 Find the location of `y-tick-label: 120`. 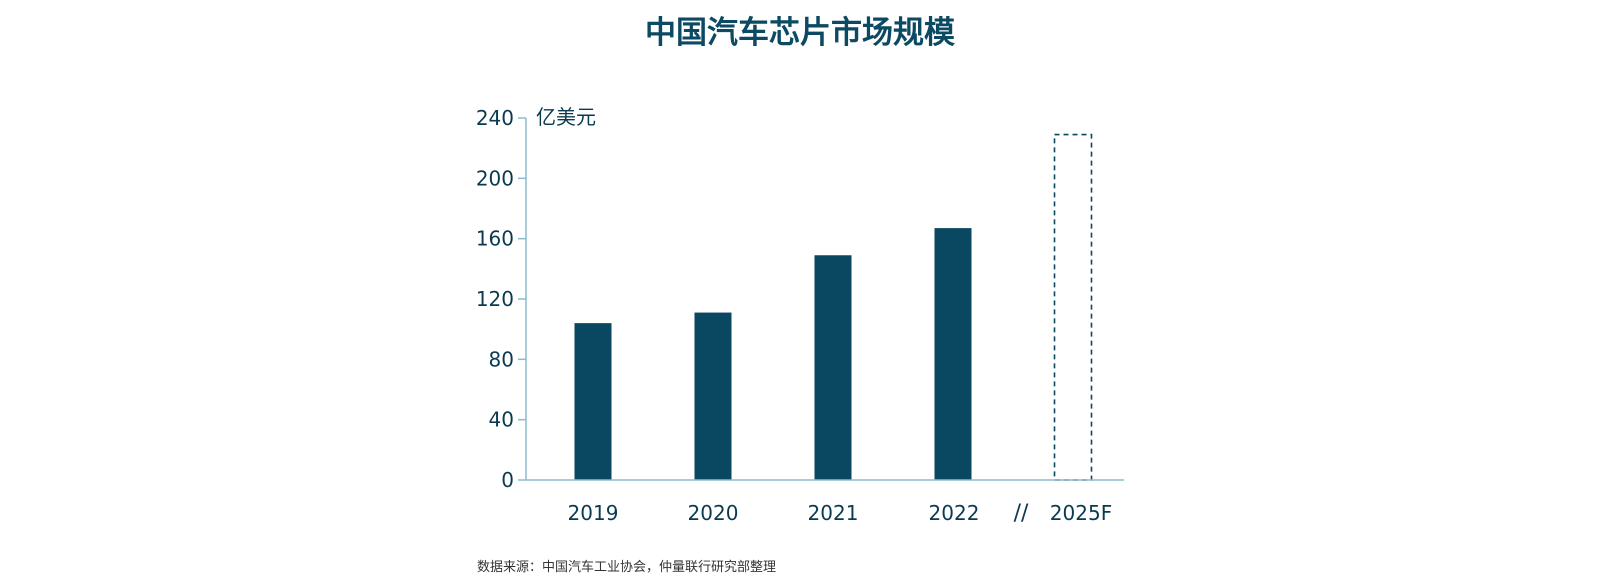

y-tick-label: 120 is located at coordinates (495, 299).